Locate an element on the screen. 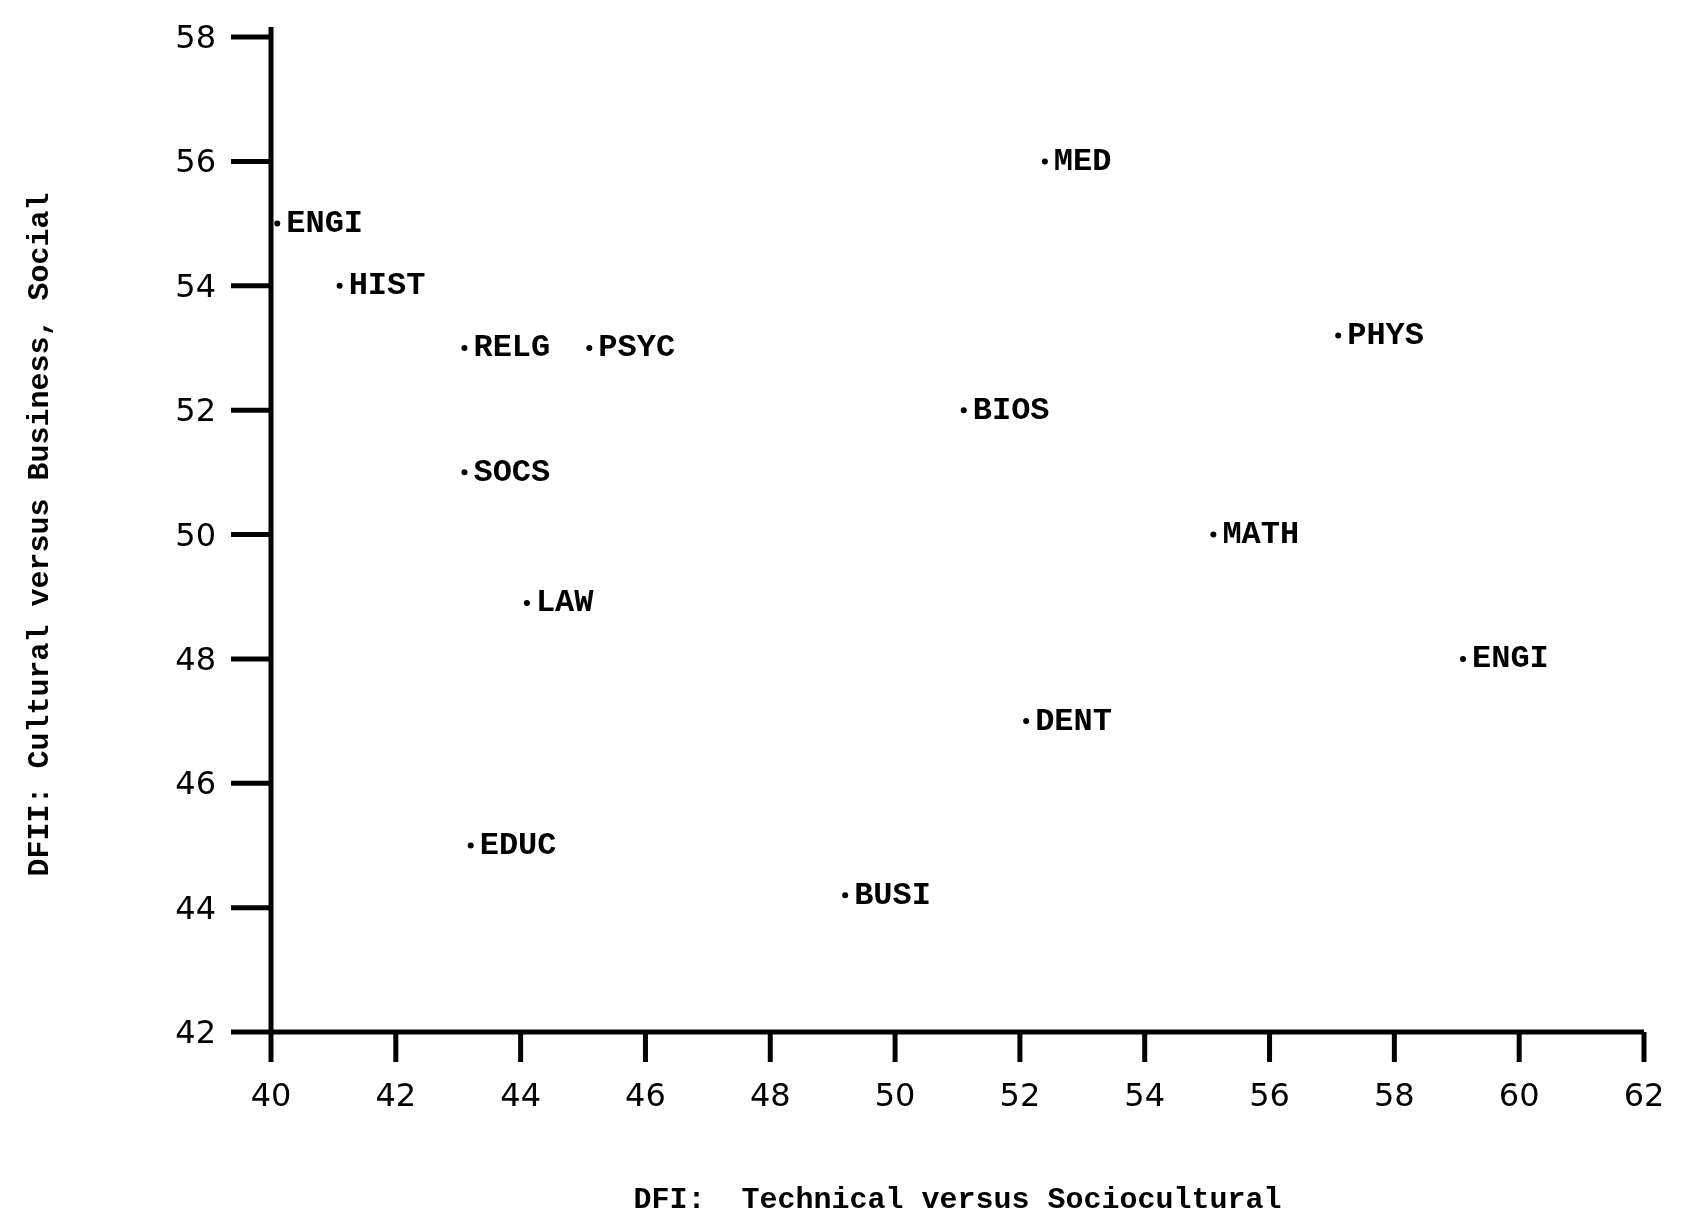  data-label: DENT is located at coordinates (1073, 721).